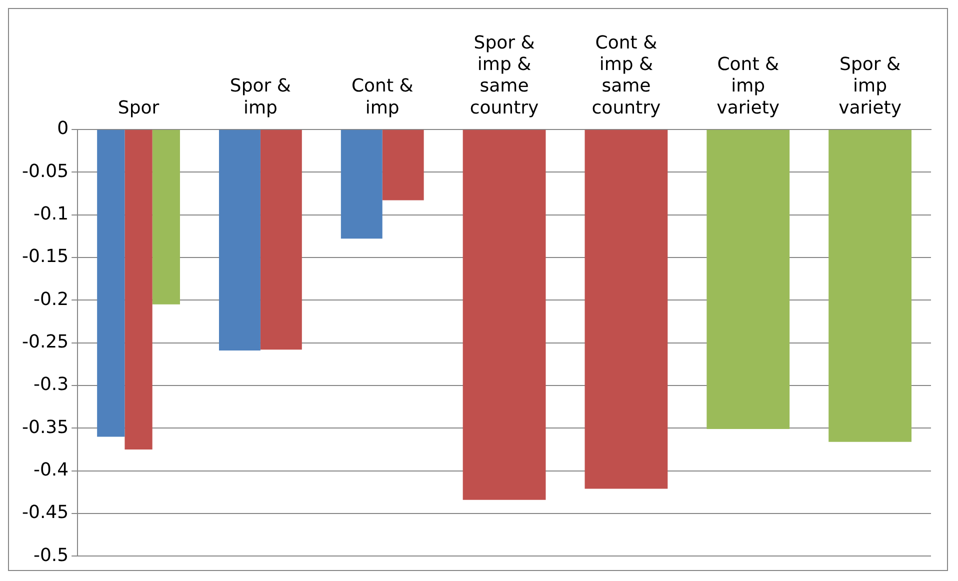 The width and height of the screenshot is (958, 581). What do you see at coordinates (51, 213) in the screenshot?
I see `y-tick-label: -0.1` at bounding box center [51, 213].